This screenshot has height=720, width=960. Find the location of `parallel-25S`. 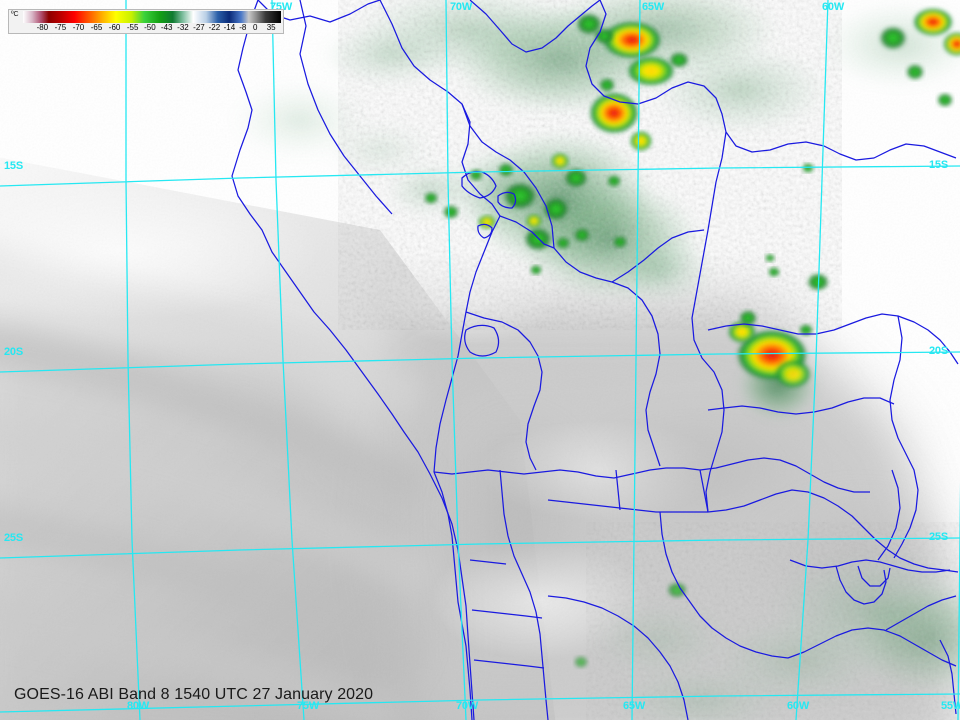

parallel-25S is located at coordinates (480, 548).